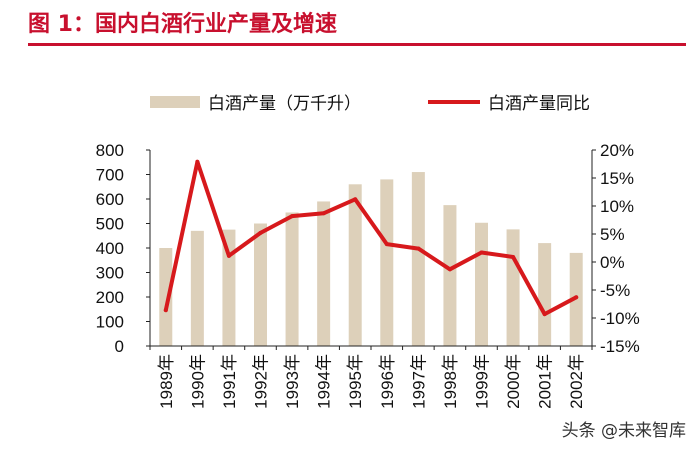  I want to click on y-left-tick-label: 100, so click(110, 322).